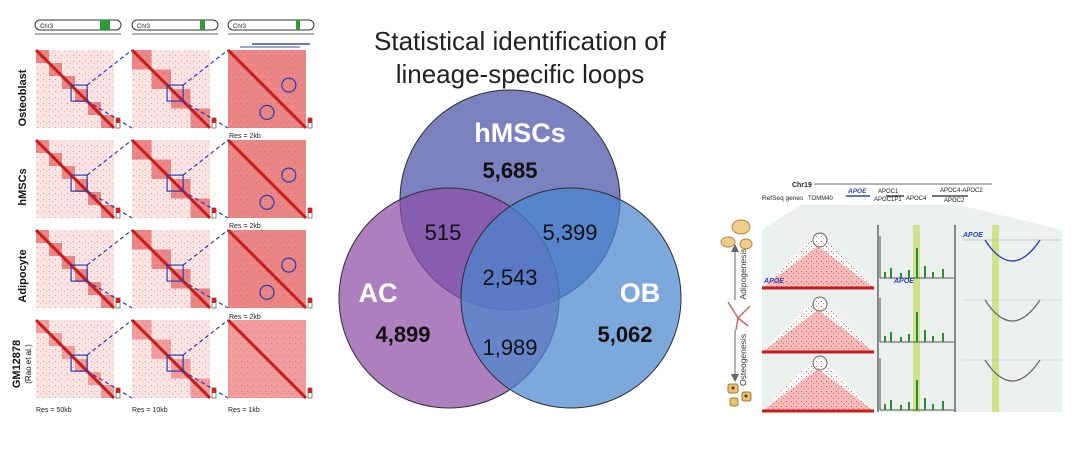  I want to click on row-label-gm12878: GM12878, so click(17, 364).